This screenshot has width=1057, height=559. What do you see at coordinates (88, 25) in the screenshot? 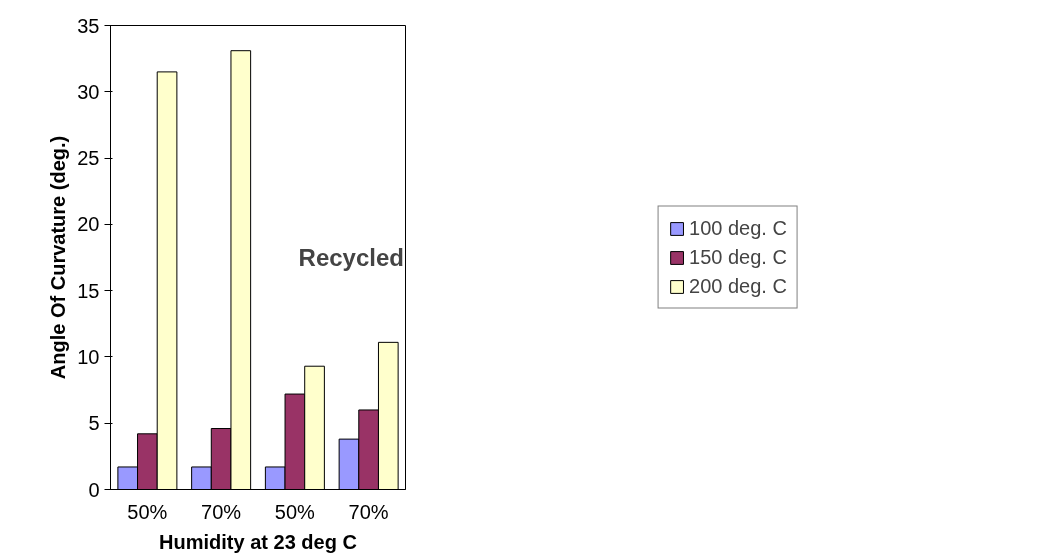
I see `y-tick-label: 35` at bounding box center [88, 25].